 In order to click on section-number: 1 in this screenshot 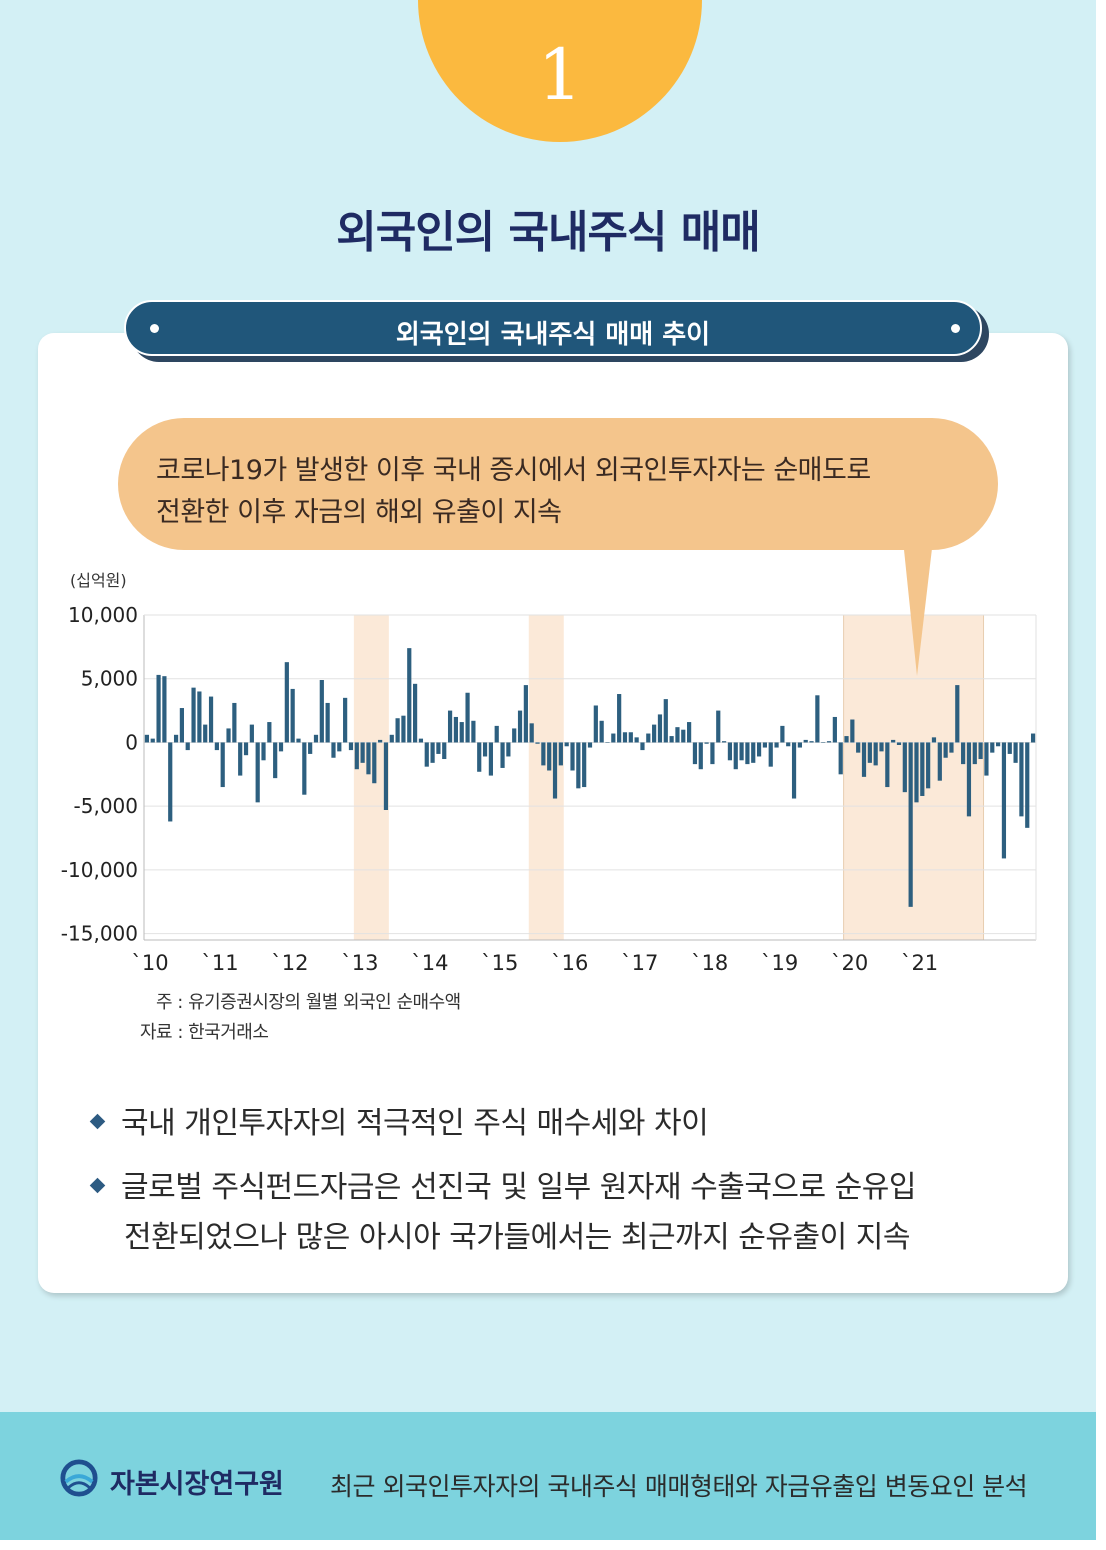, I will do `click(560, 75)`.